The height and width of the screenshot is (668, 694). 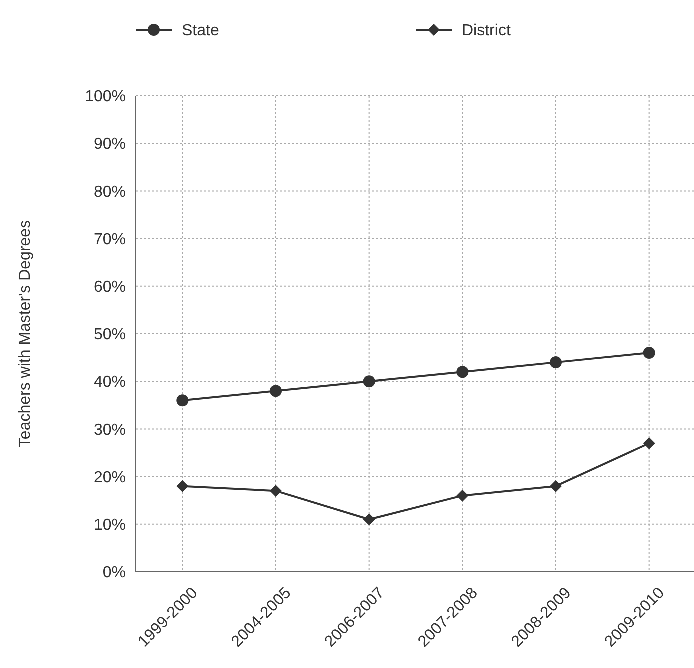 What do you see at coordinates (487, 31) in the screenshot?
I see `legend-label: District` at bounding box center [487, 31].